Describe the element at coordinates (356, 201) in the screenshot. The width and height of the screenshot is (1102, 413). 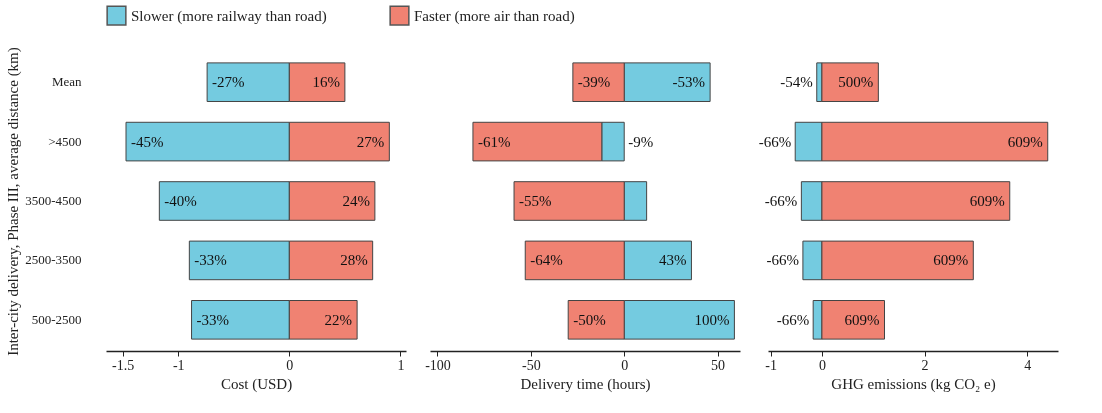
I see `annotation: 24%` at that location.